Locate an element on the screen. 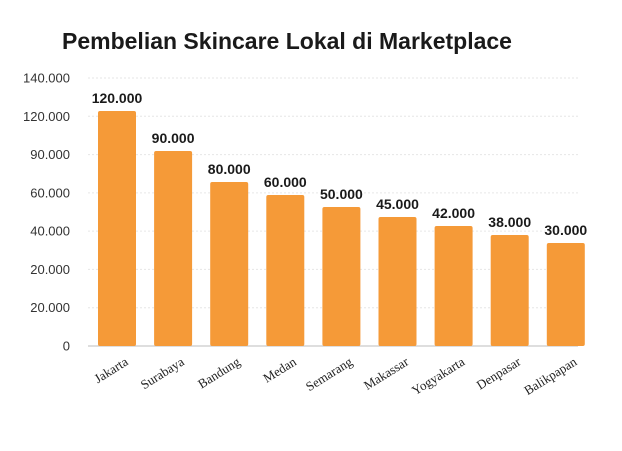 This screenshot has height=451, width=622. x-tick-label: Jakarta is located at coordinates (110, 370).